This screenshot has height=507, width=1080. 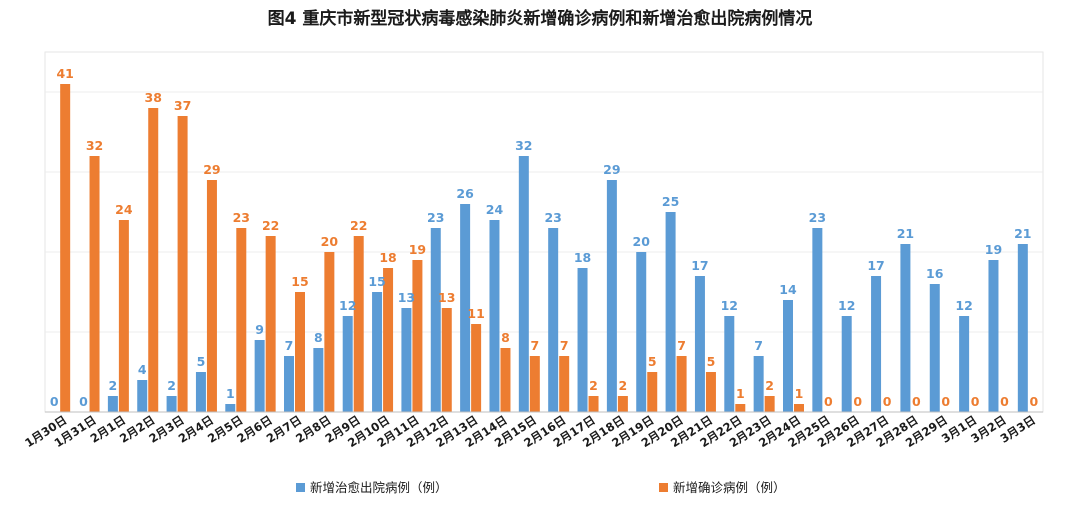 I want to click on data-label-confirmed: 7, so click(x=681, y=345).